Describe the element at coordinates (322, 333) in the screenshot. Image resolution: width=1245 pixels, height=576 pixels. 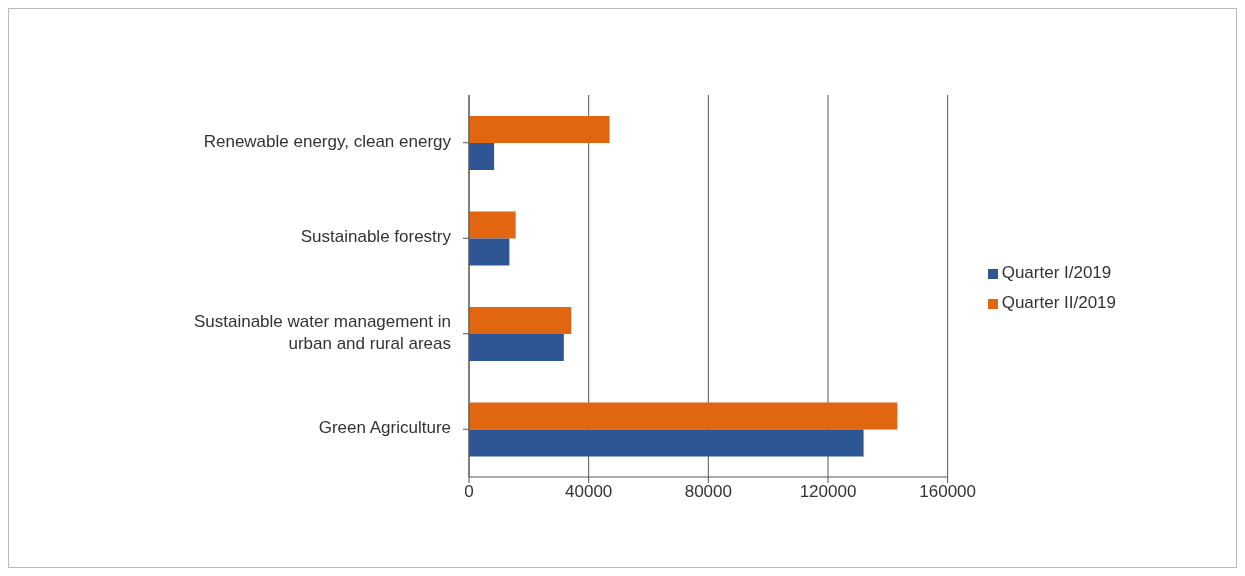
I see `y-tick-label: Sustainable water management in urban and rural areas` at that location.